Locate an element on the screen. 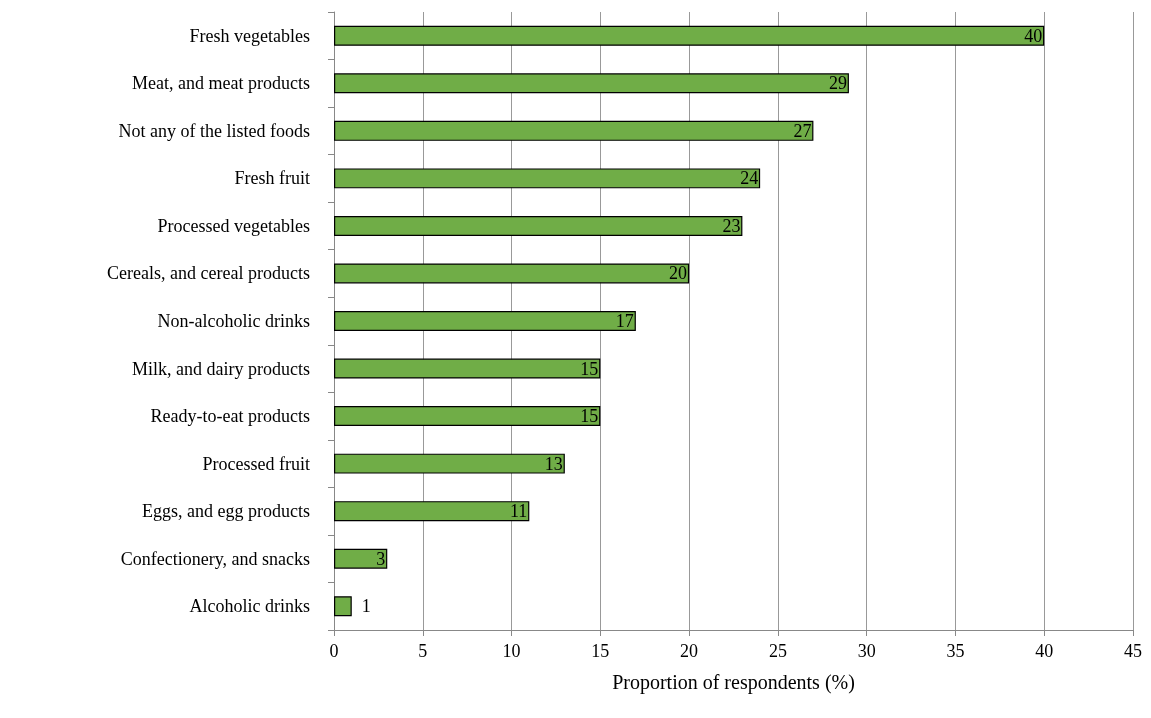  data-label: 11 is located at coordinates (518, 511).